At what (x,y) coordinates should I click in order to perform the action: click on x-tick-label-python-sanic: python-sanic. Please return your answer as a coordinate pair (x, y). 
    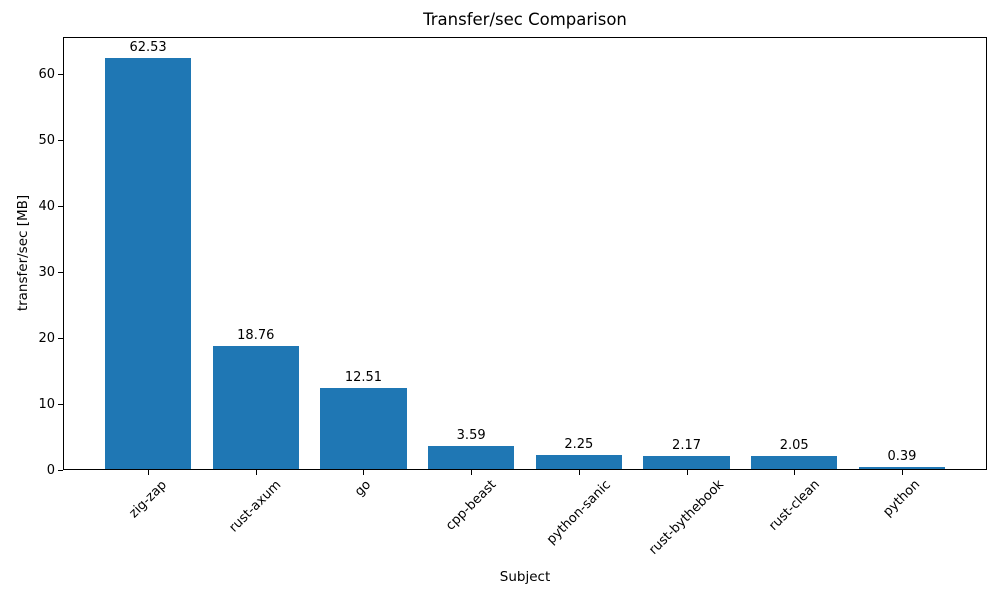
    Looking at the image, I should click on (578, 512).